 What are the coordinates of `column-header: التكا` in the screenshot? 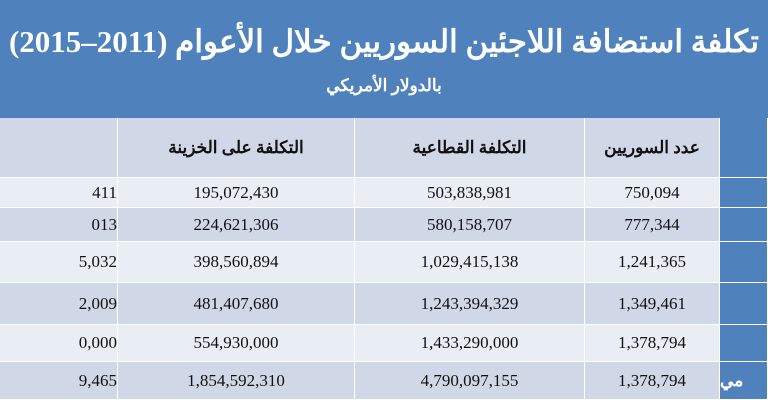 It's located at (59, 148).